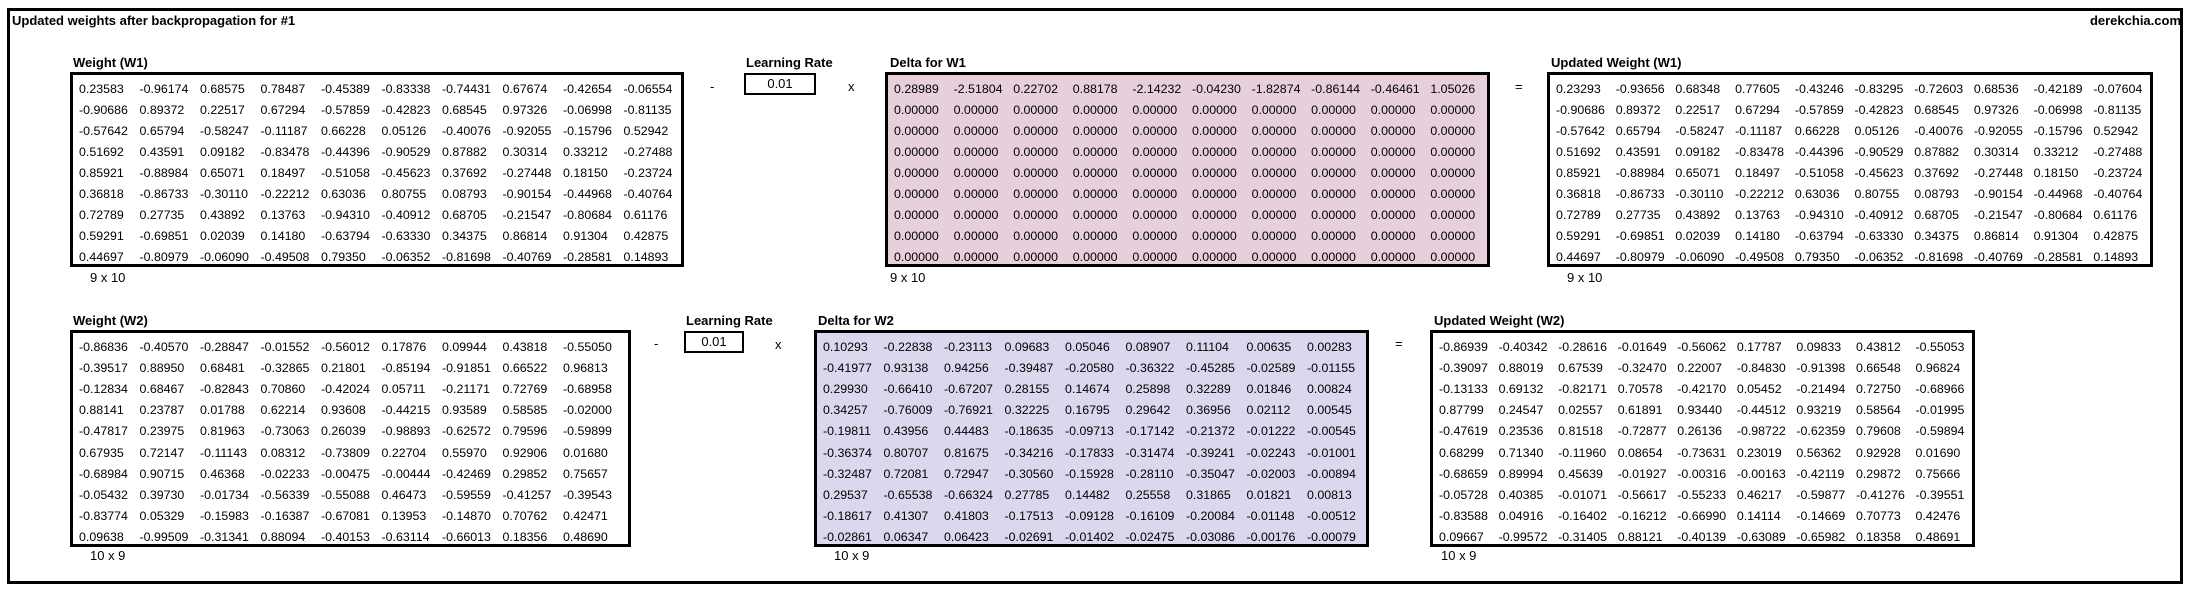 The width and height of the screenshot is (2196, 595). What do you see at coordinates (1583, 516) in the screenshot?
I see `matrix-cell: -0.16402` at bounding box center [1583, 516].